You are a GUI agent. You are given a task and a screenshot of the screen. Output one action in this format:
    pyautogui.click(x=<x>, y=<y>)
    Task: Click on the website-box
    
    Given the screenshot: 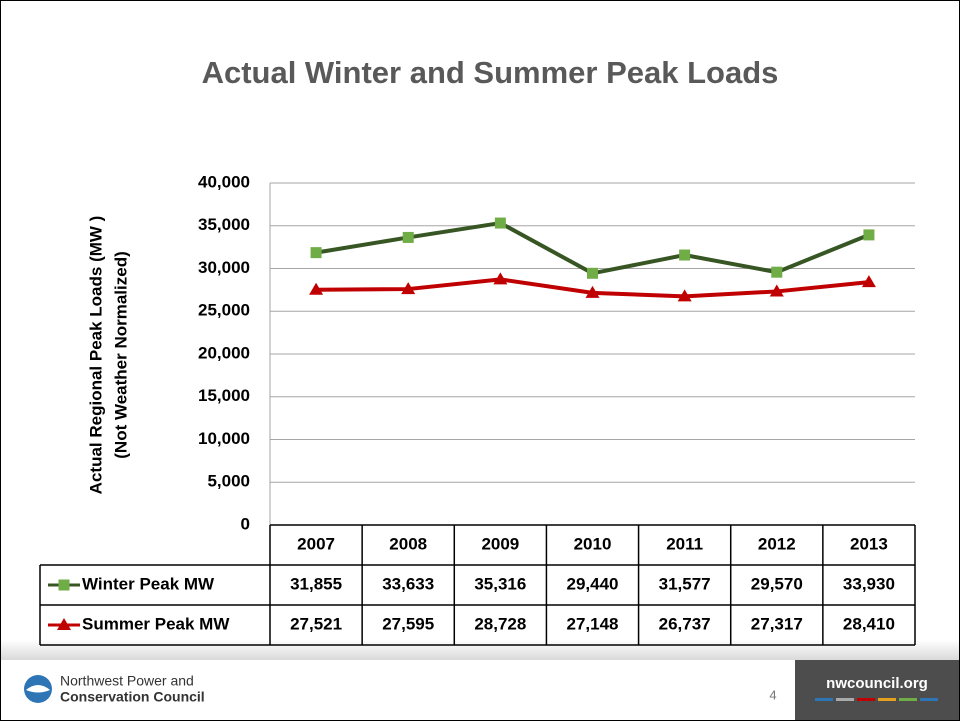 What is the action you would take?
    pyautogui.click(x=877, y=690)
    